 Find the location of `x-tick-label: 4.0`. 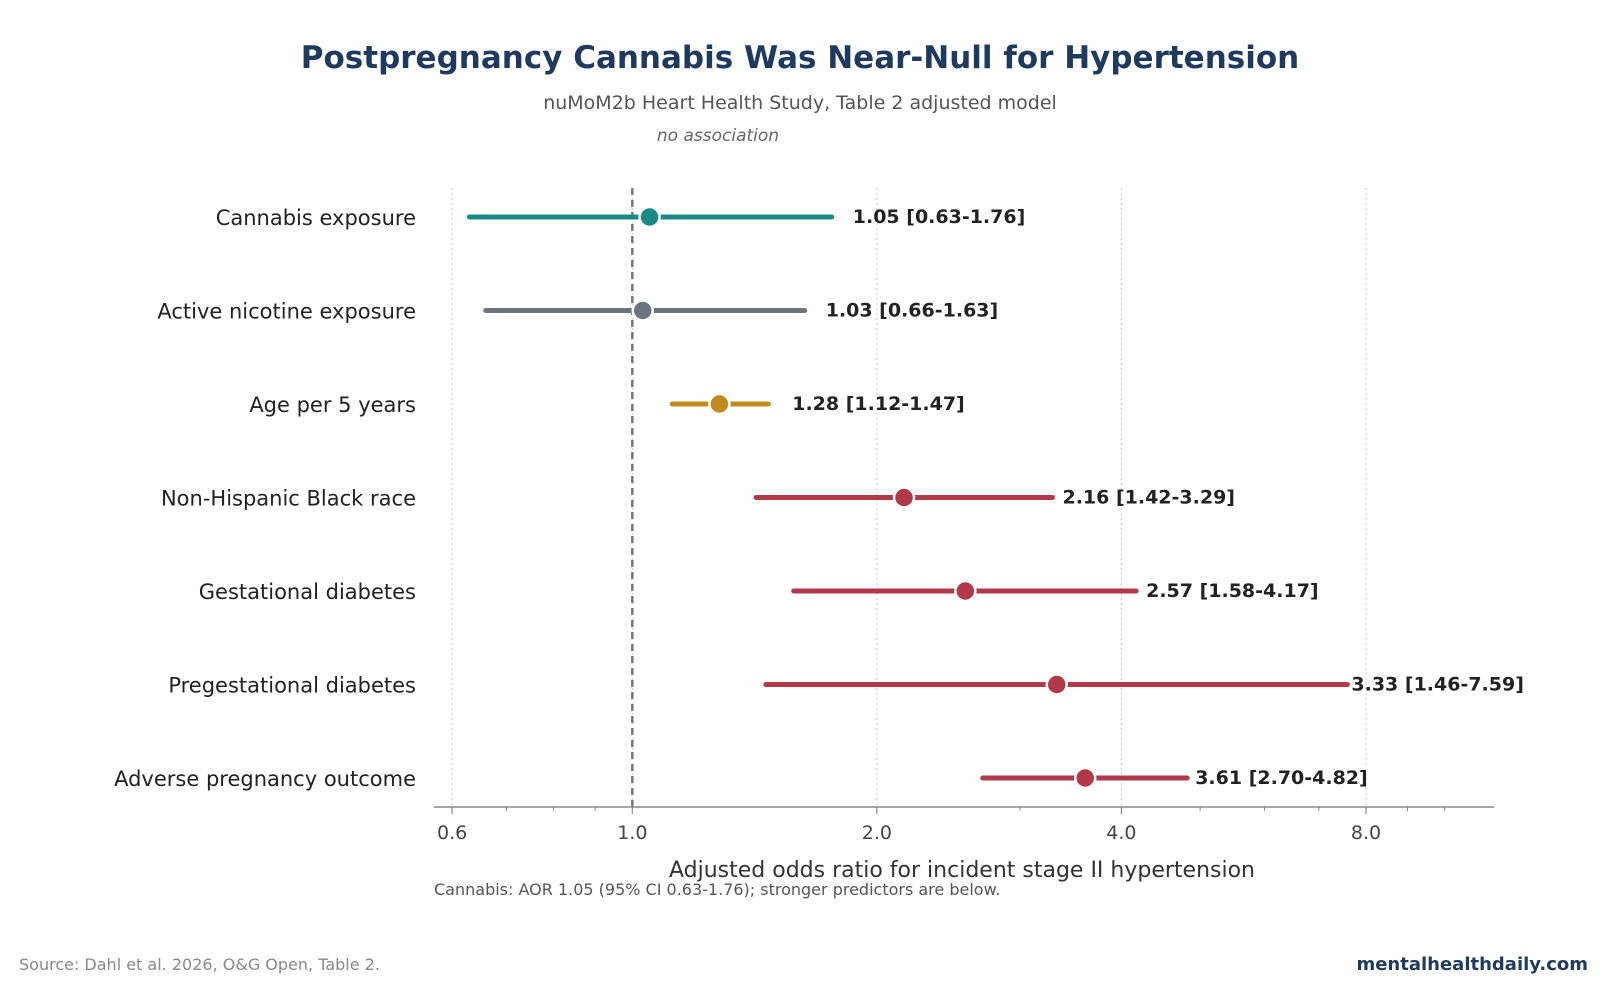

x-tick-label: 4.0 is located at coordinates (1121, 833).